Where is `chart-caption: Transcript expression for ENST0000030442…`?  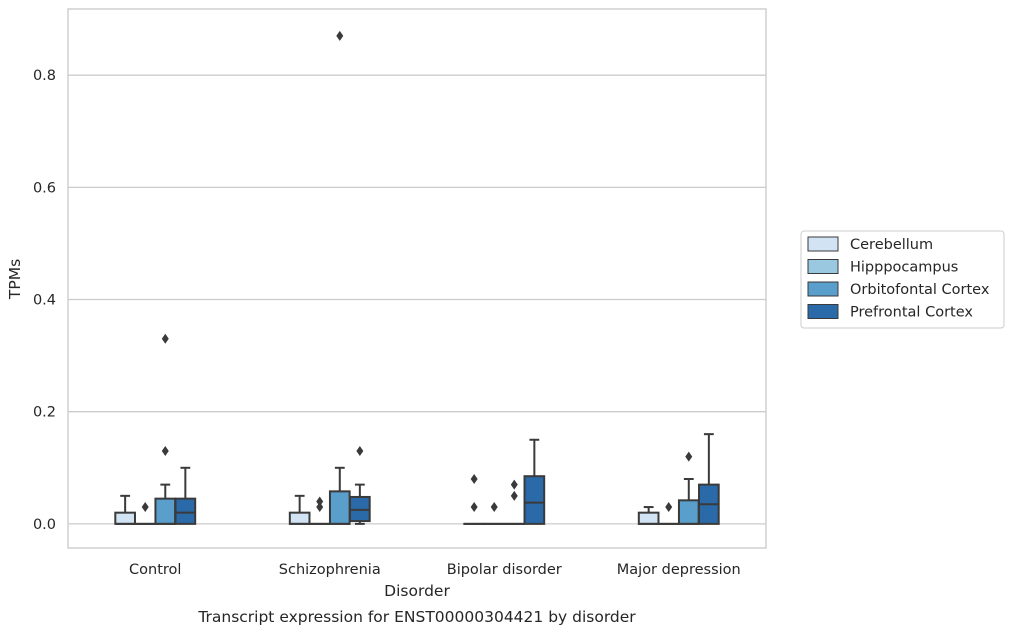
chart-caption: Transcript expression for ENST0000030442… is located at coordinates (416, 617).